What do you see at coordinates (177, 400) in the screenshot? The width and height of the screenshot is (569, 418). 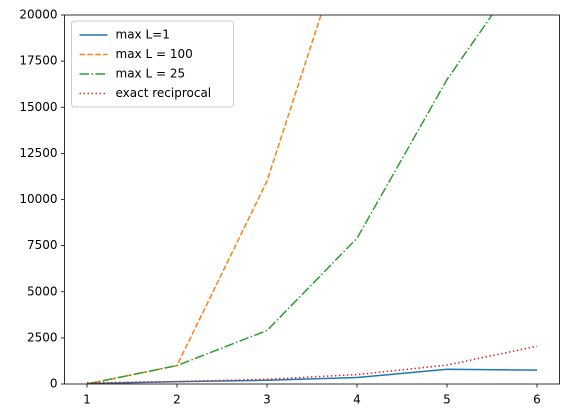 I see `x-tick-label: 2` at bounding box center [177, 400].